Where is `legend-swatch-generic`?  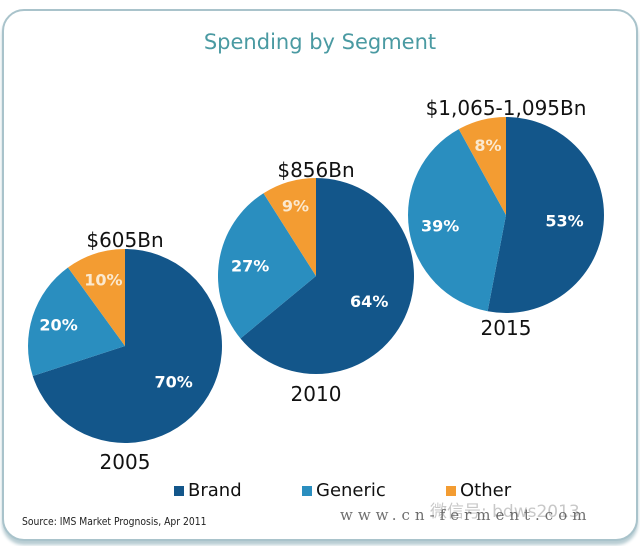 legend-swatch-generic is located at coordinates (307, 490).